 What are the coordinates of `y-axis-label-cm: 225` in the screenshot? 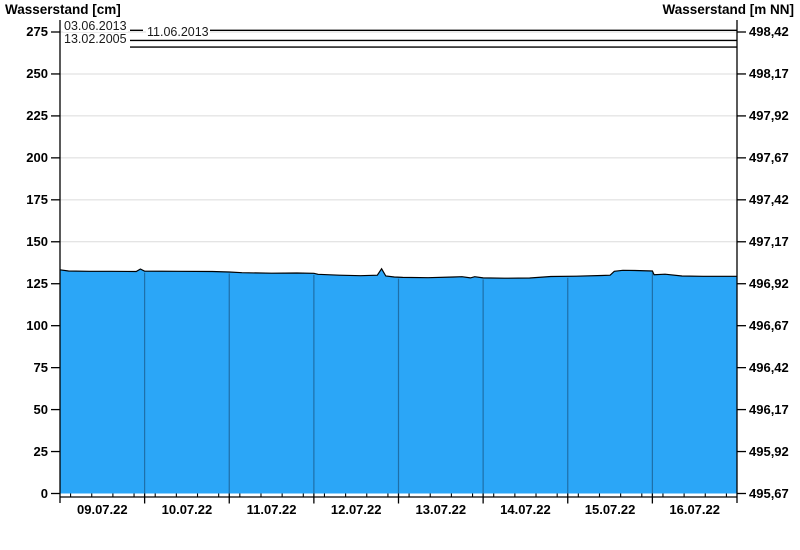 It's located at (37, 115).